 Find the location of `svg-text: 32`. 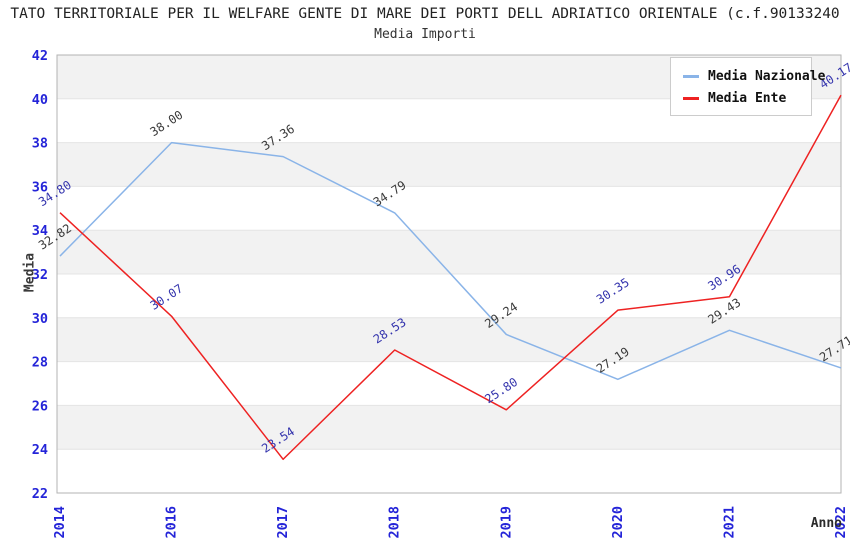

svg-text: 32 is located at coordinates (40, 275).